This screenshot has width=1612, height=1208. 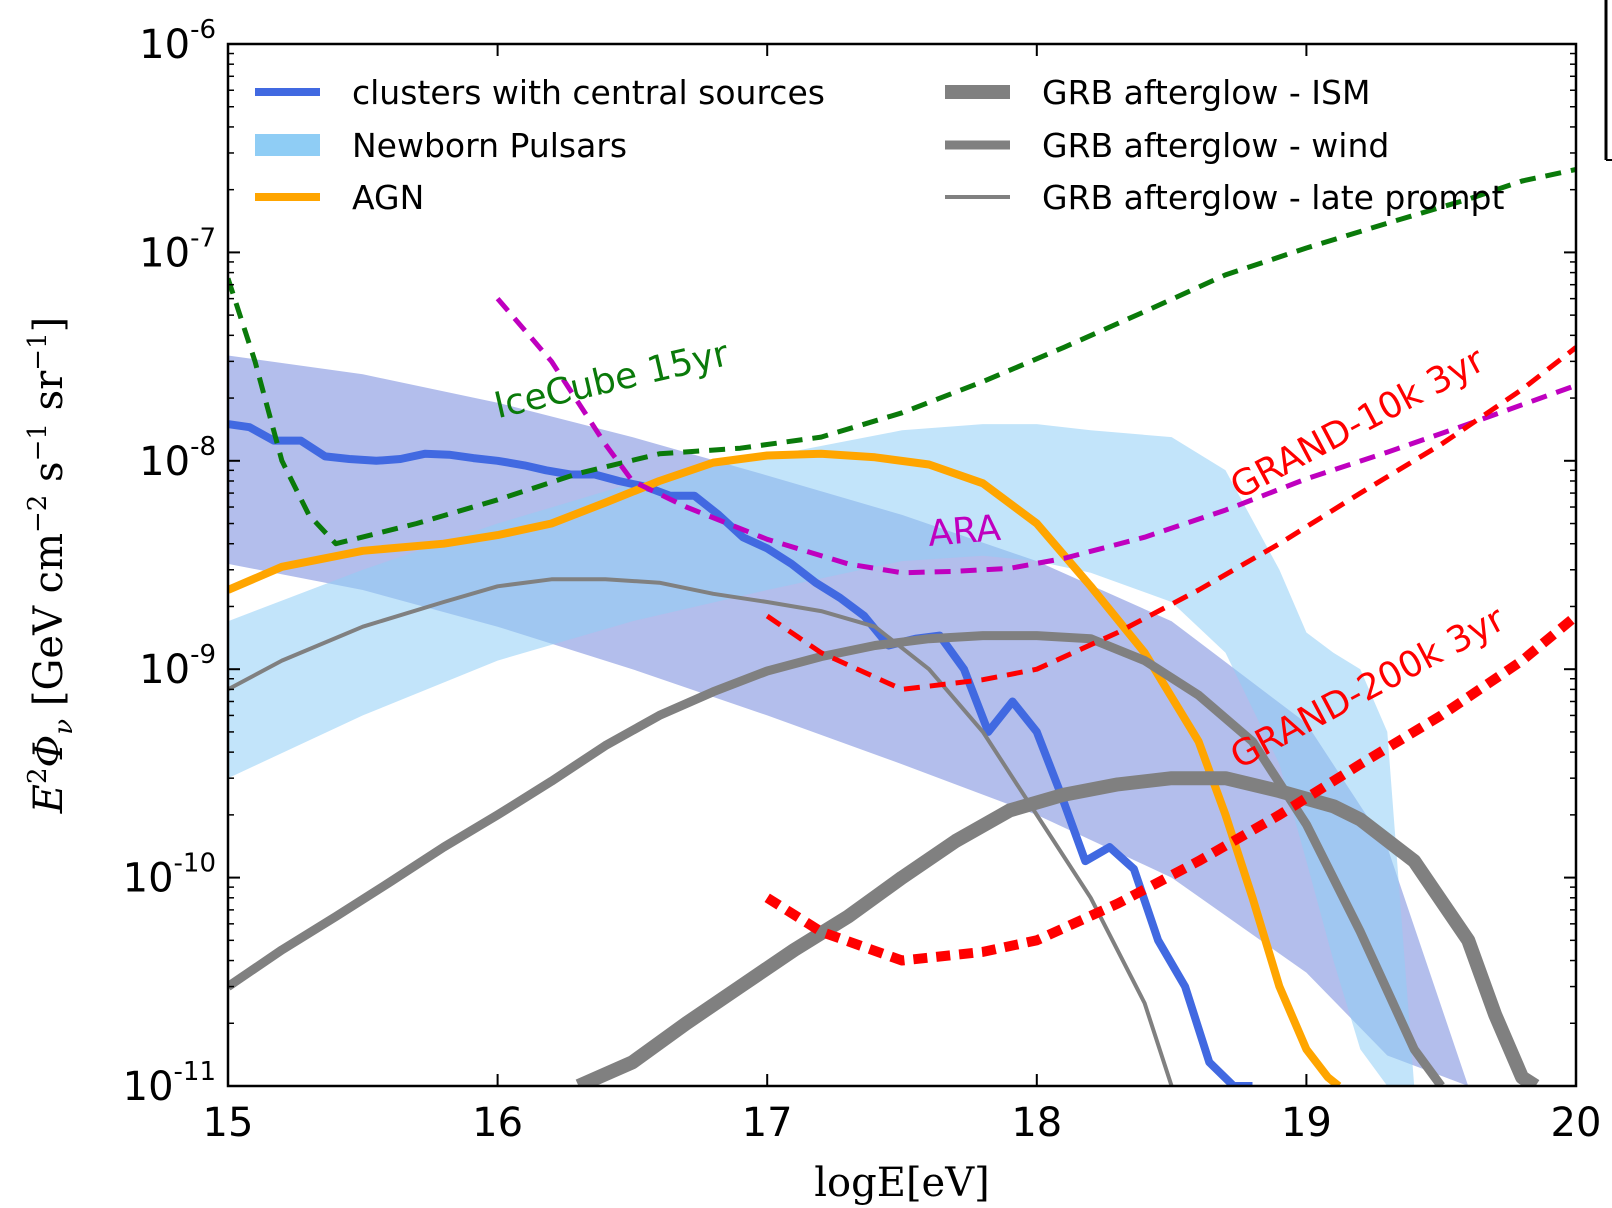 I want to click on y-tick-label: 10⁻⁶, so click(x=177, y=41).